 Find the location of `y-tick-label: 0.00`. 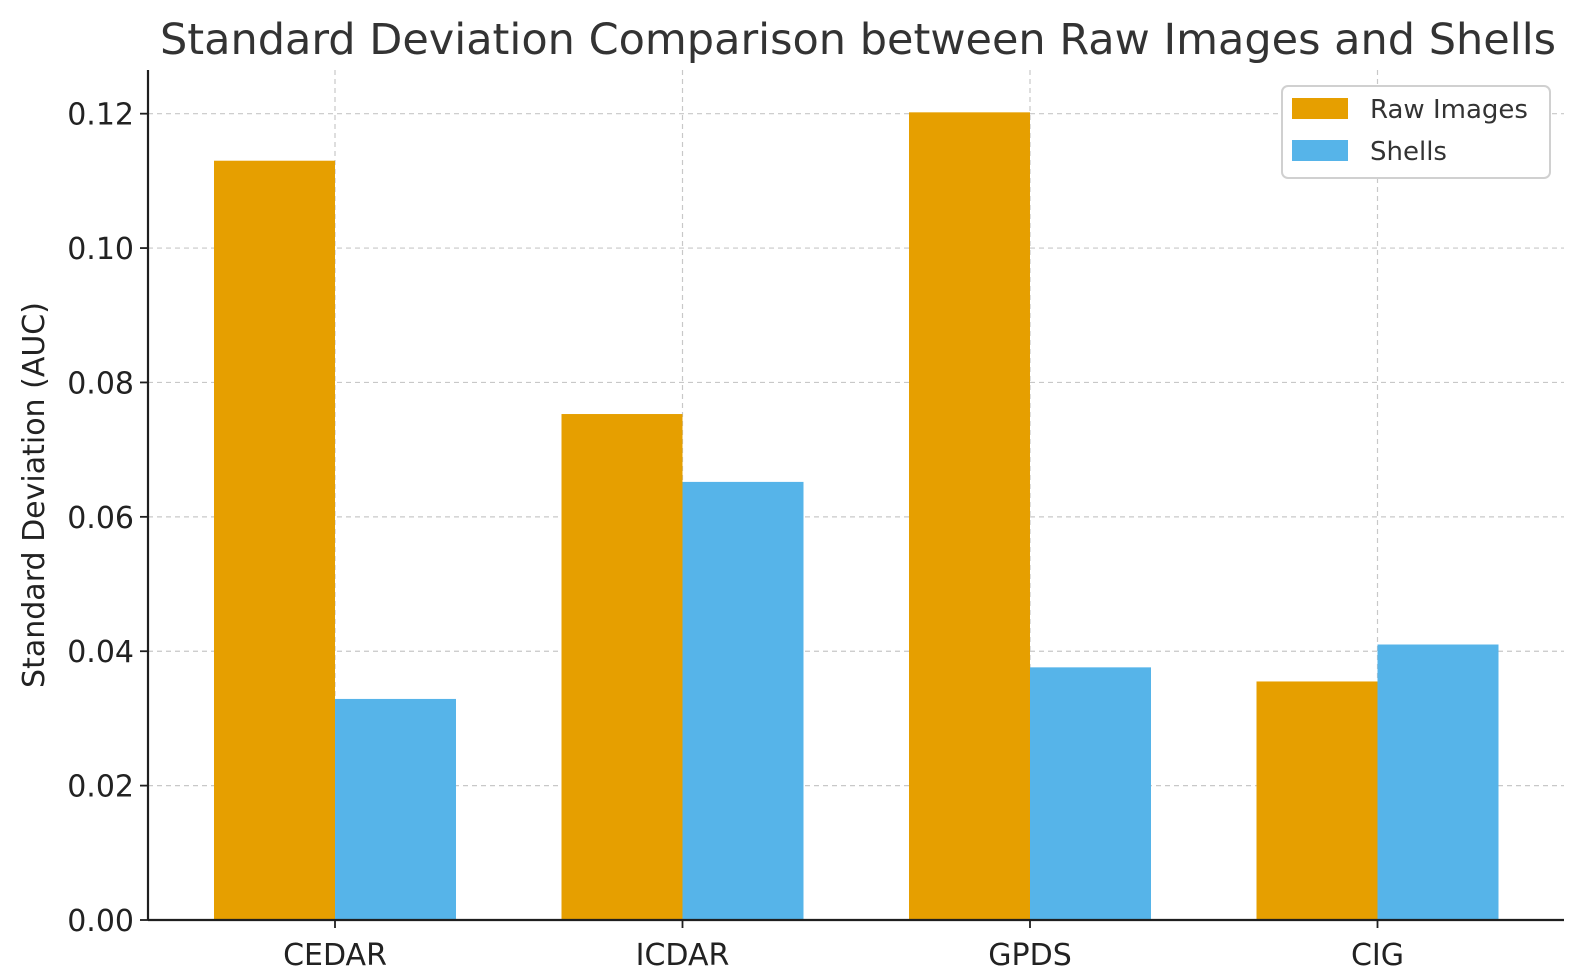

y-tick-label: 0.00 is located at coordinates (100, 921).